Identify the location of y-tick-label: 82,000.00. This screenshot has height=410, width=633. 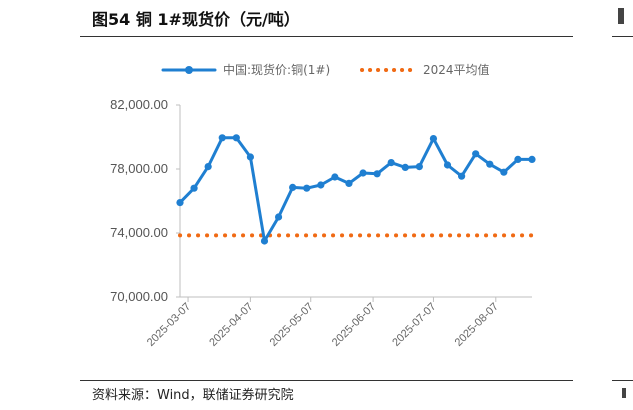
(139, 104).